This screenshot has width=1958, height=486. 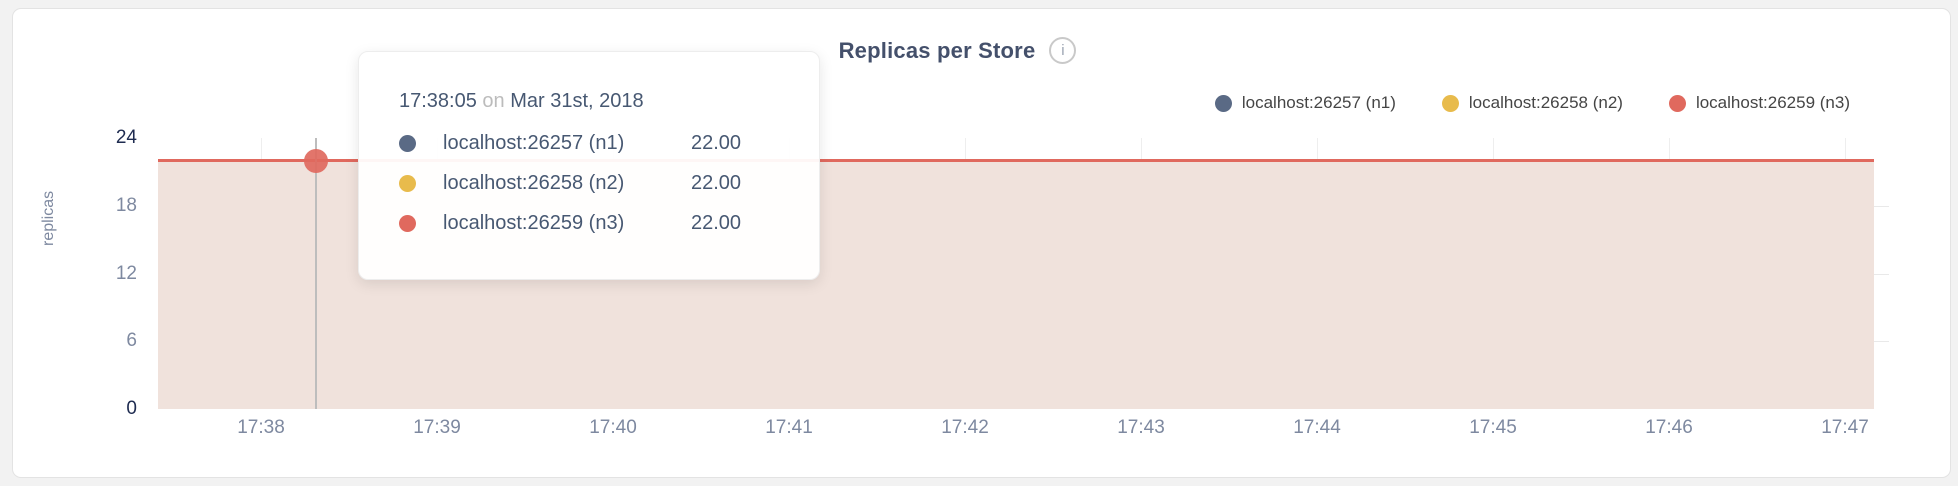 I want to click on hover-point-icon, so click(x=316, y=160).